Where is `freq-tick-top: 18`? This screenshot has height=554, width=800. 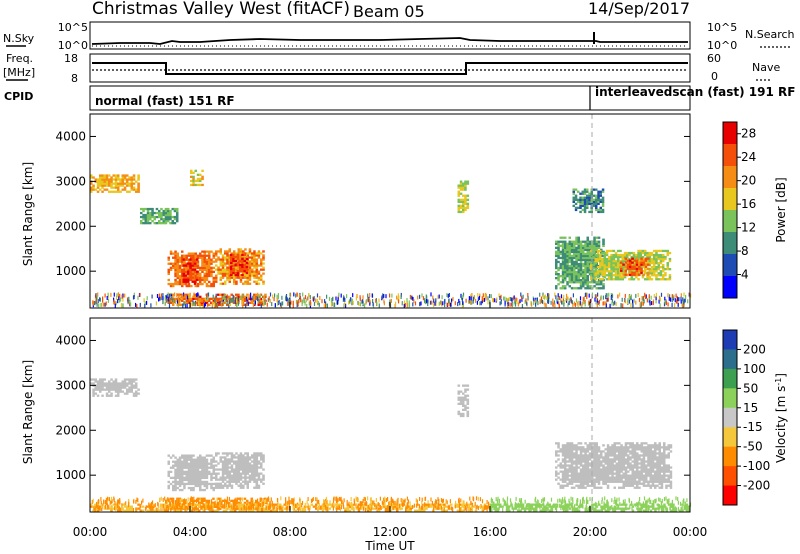 freq-tick-top: 18 is located at coordinates (71, 58).